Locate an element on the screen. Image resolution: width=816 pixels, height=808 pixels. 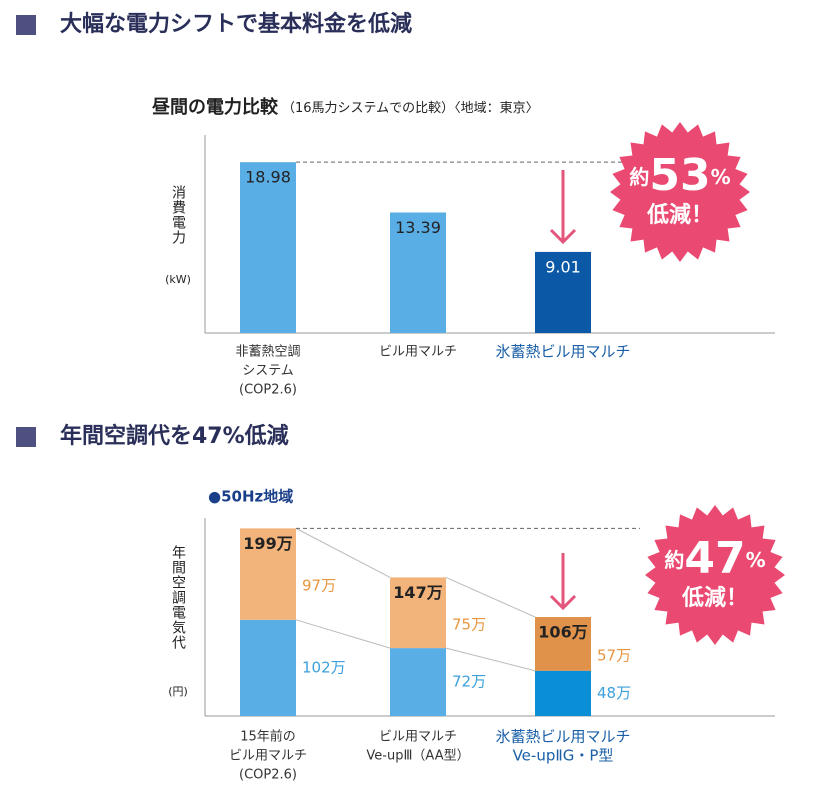
callout-number: 53 is located at coordinates (679, 175).